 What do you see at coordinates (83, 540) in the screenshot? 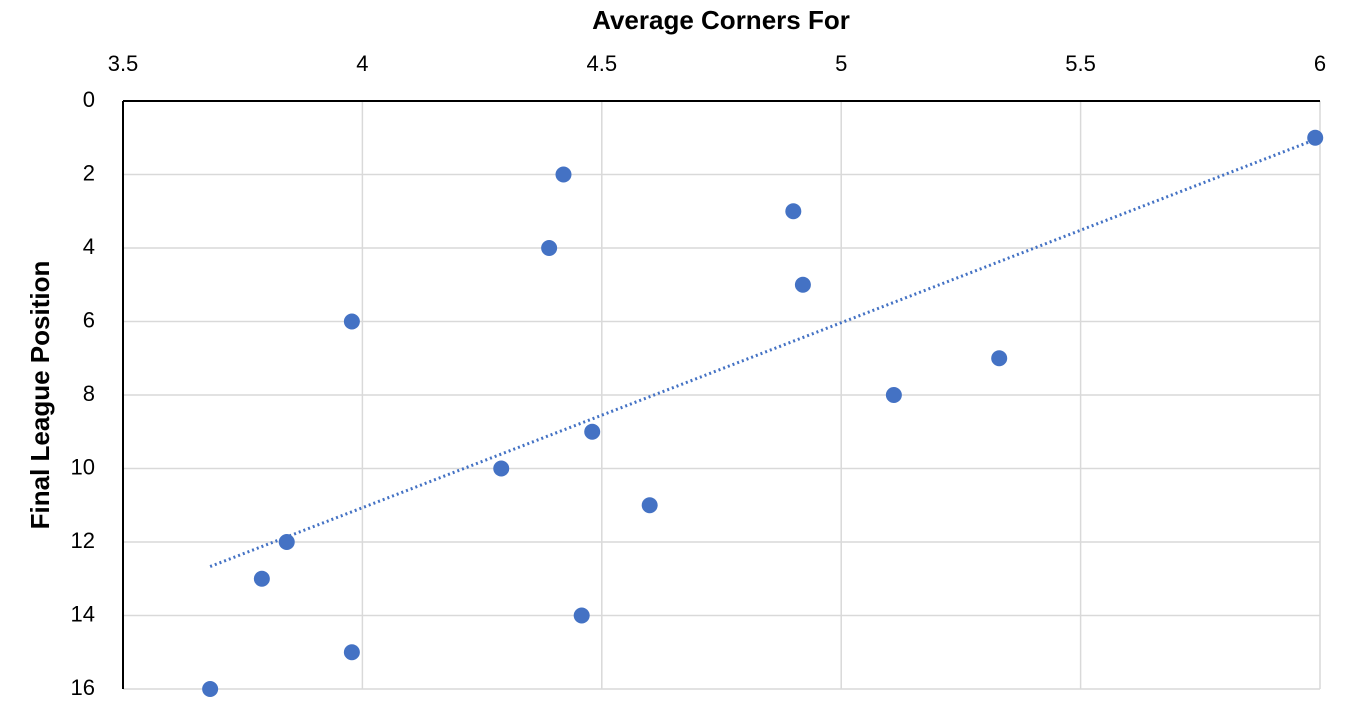
I see `y-tick-label: 12` at bounding box center [83, 540].